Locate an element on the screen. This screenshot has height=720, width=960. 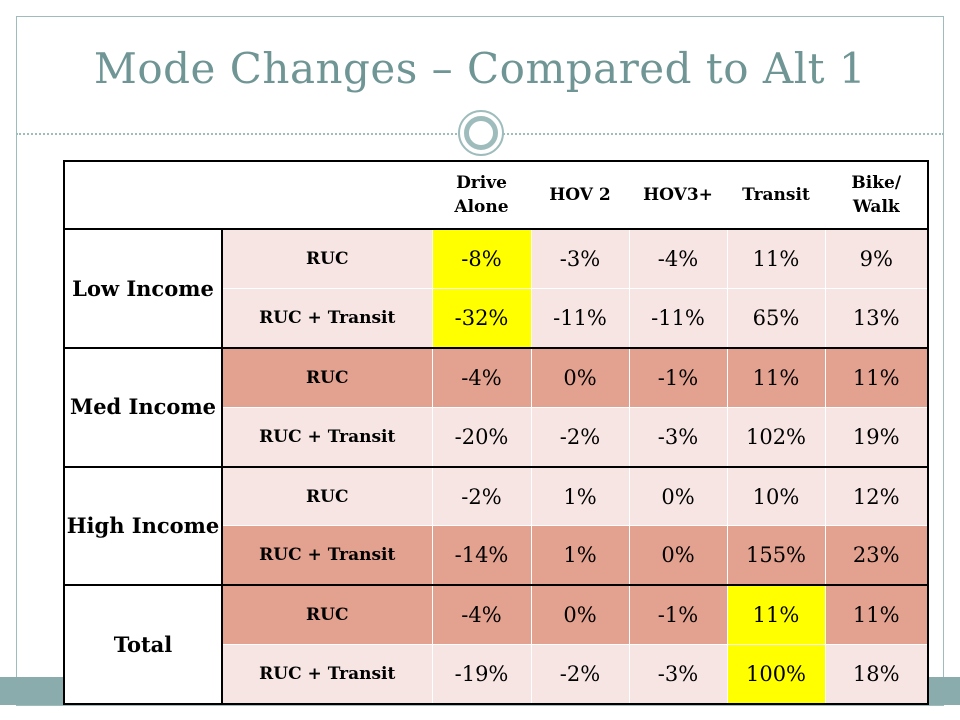
circle-ornament-icon is located at coordinates (481, 133).